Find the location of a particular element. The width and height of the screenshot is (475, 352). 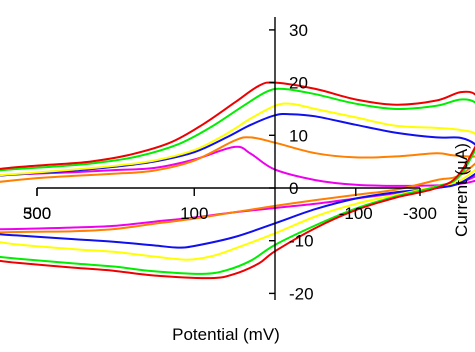

y-tick-label: 30 is located at coordinates (298, 30).